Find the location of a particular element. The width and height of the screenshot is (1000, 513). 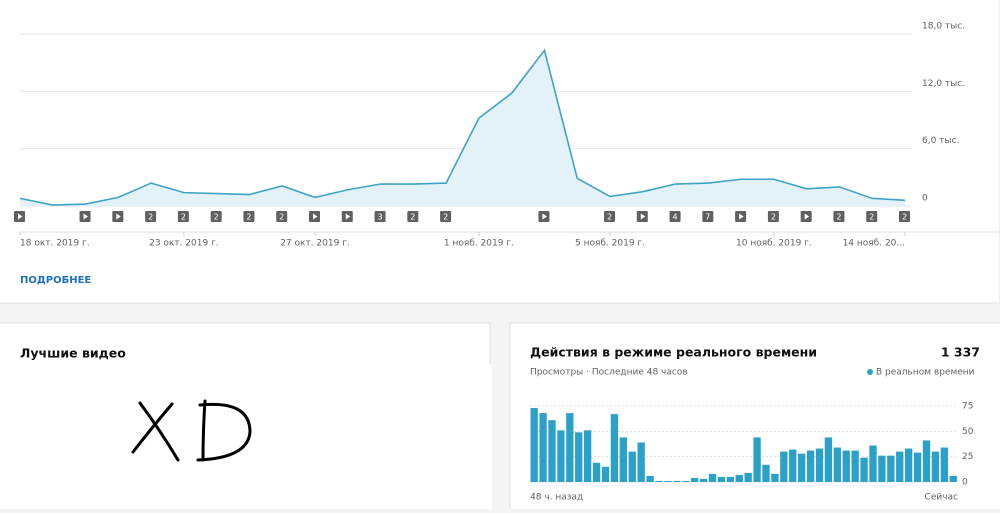

y-tick-label: 0 is located at coordinates (965, 483).